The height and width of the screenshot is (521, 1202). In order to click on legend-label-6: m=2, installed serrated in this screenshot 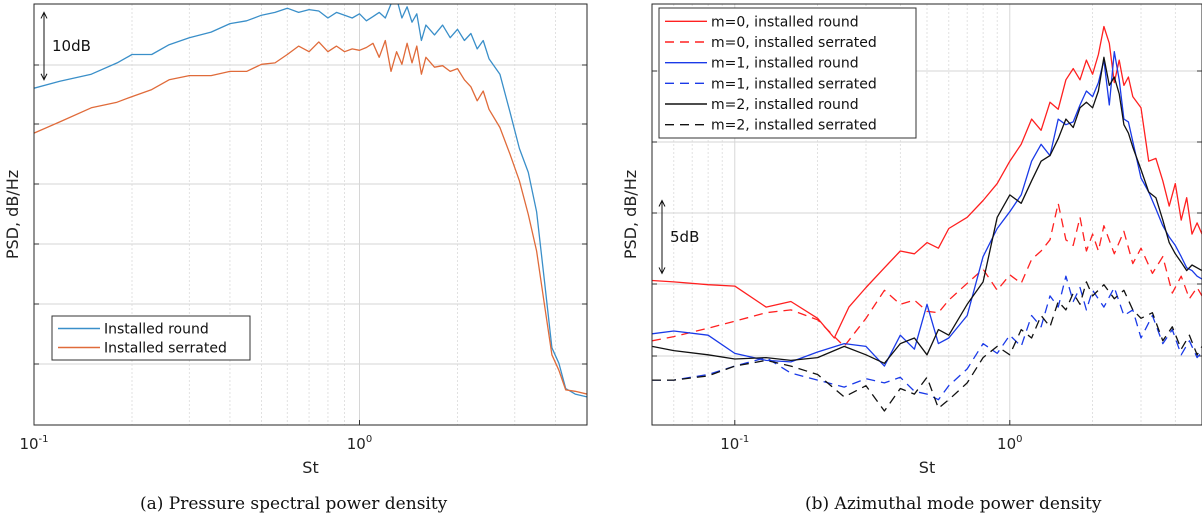, I will do `click(794, 126)`.